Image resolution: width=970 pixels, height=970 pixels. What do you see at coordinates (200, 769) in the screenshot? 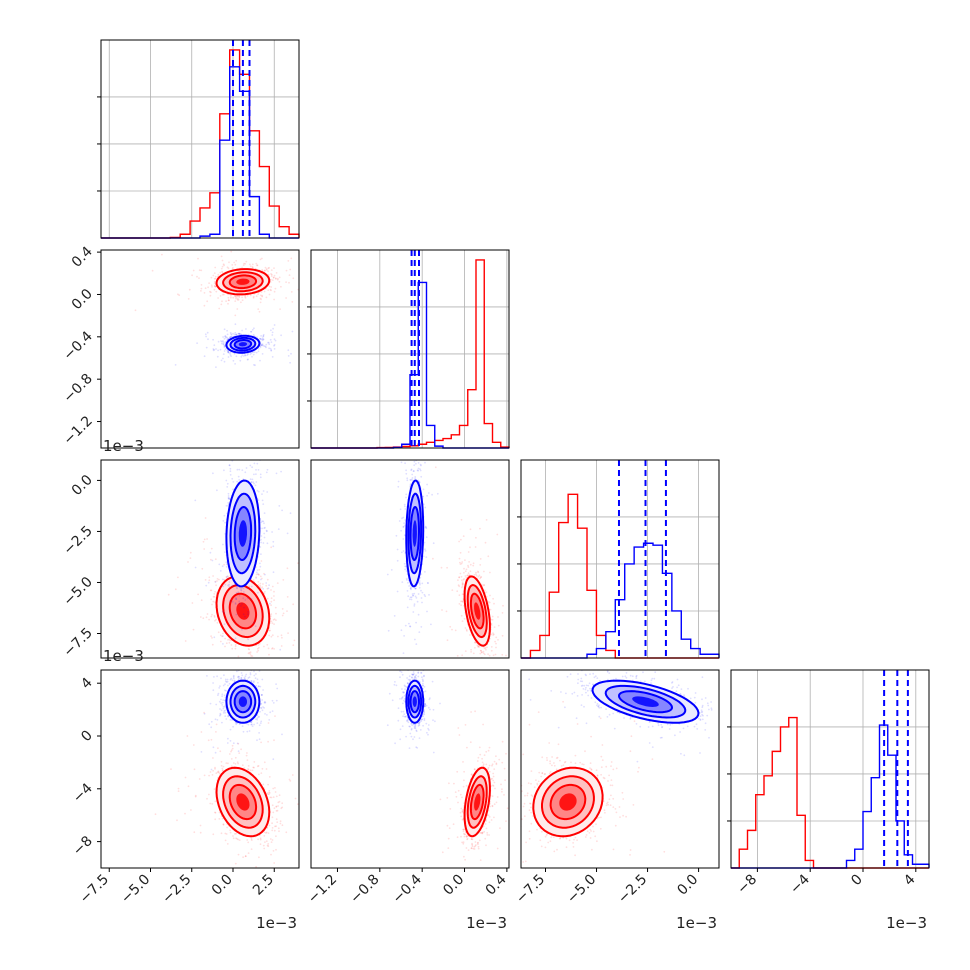
I see `scatter-panel-frame` at bounding box center [200, 769].